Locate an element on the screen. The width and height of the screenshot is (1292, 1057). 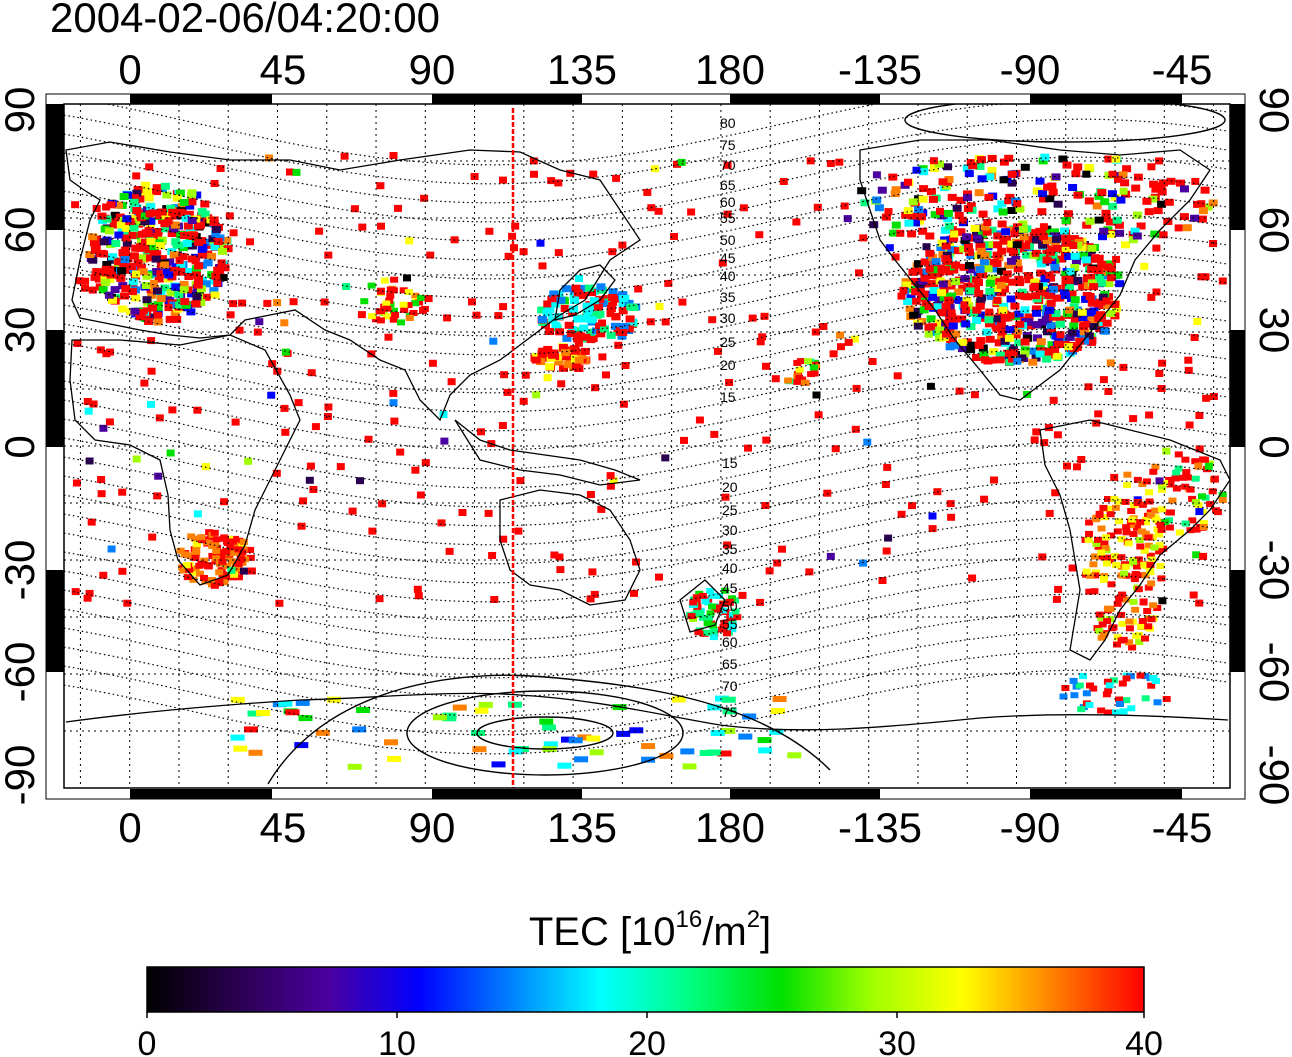
colorbar-label-exponent-2: 2 is located at coordinates (753, 919).